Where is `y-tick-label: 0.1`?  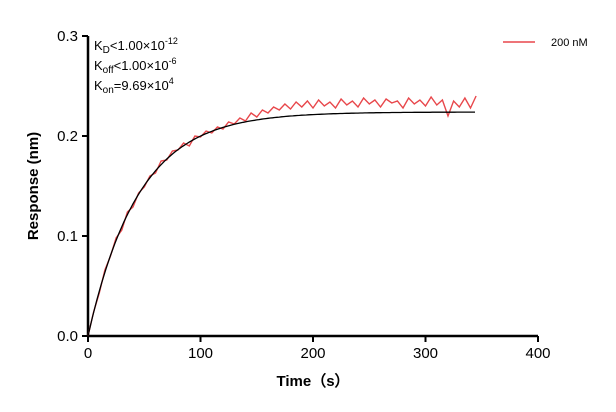
y-tick-label: 0.1 is located at coordinates (67, 236).